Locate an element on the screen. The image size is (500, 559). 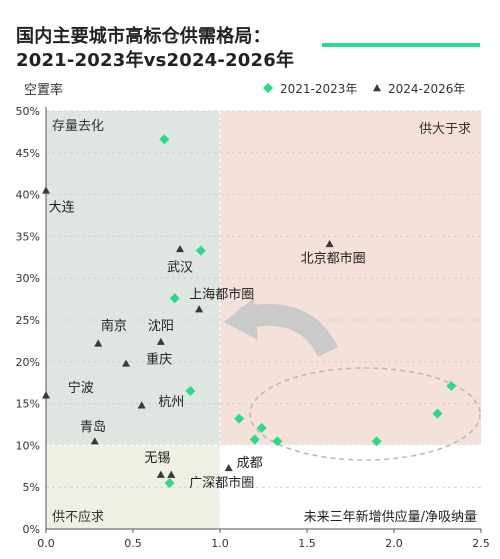
y-tick-label: 5% is located at coordinates (31, 487).